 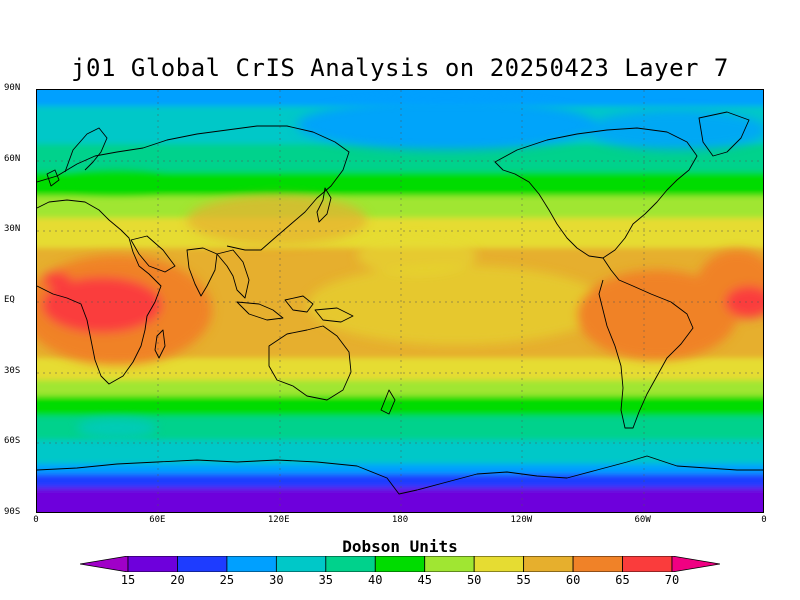 What do you see at coordinates (400, 520) in the screenshot?
I see `longitude-label: 180` at bounding box center [400, 520].